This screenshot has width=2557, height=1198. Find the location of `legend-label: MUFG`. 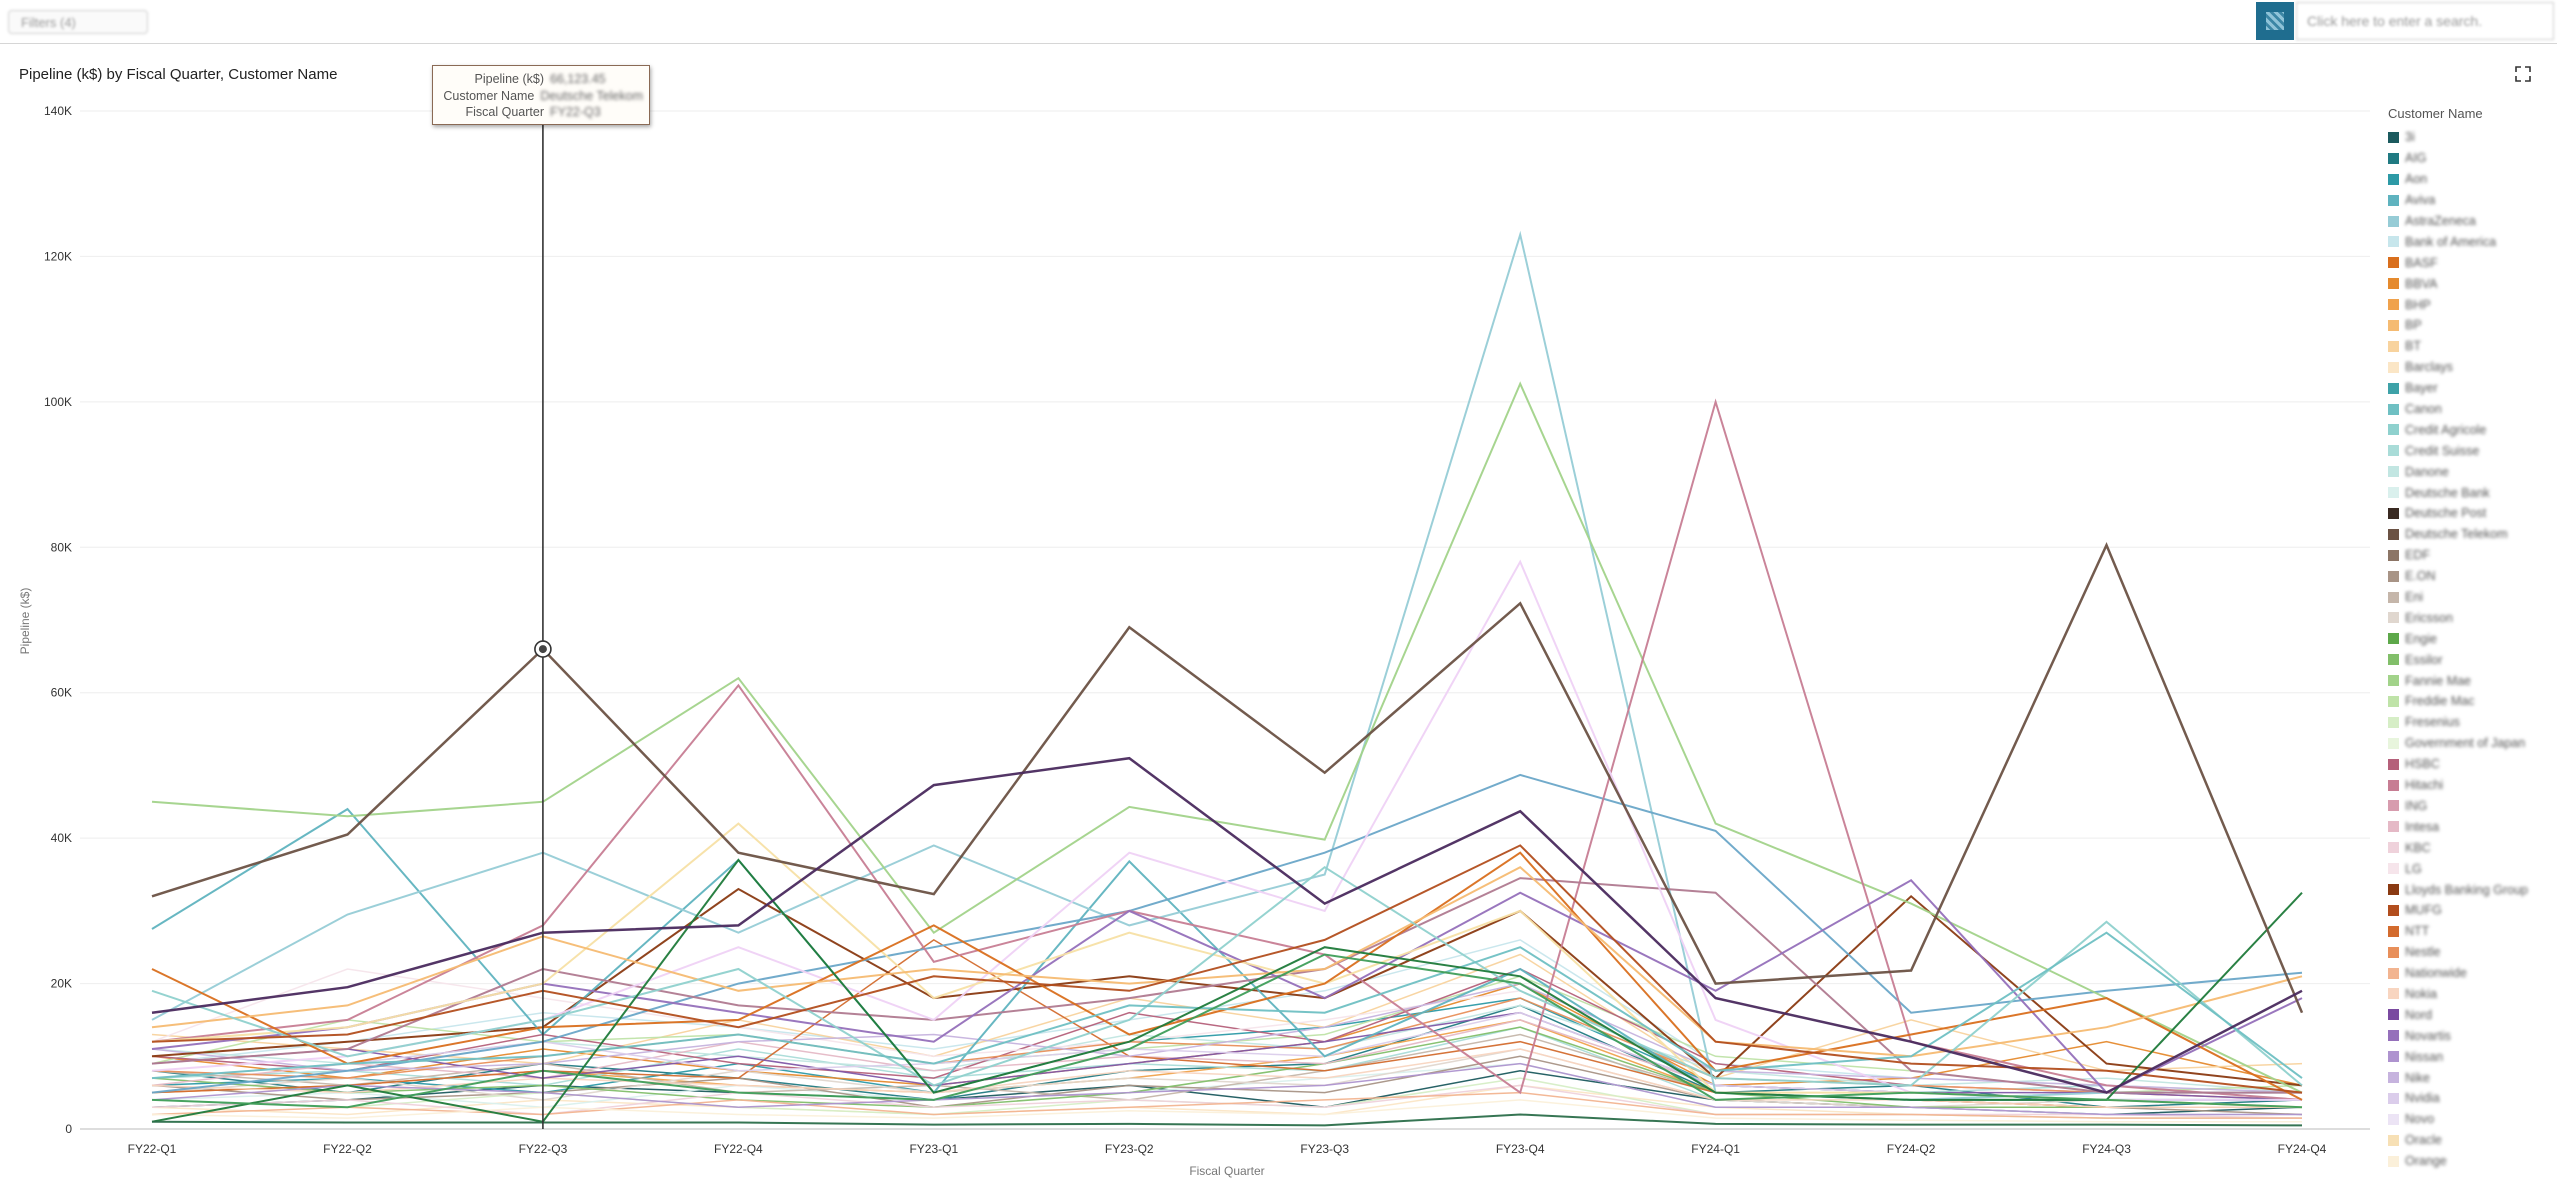

legend-label: MUFG is located at coordinates (2423, 910).